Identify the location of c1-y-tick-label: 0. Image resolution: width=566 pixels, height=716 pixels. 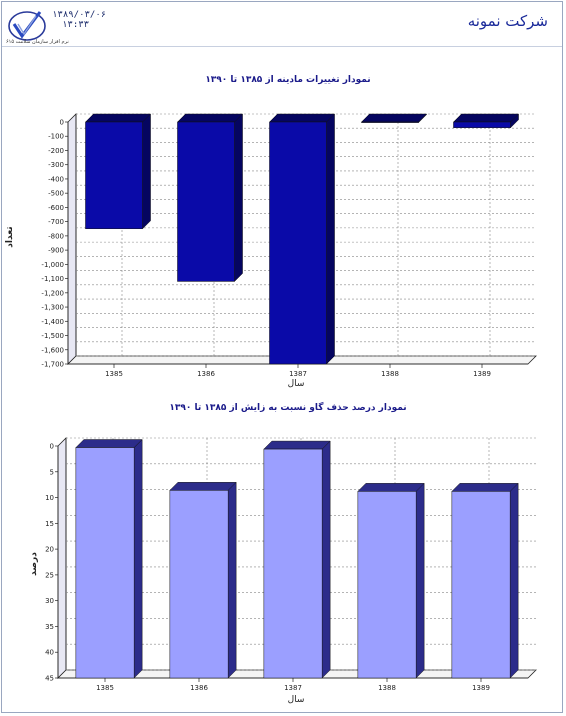
(62, 123).